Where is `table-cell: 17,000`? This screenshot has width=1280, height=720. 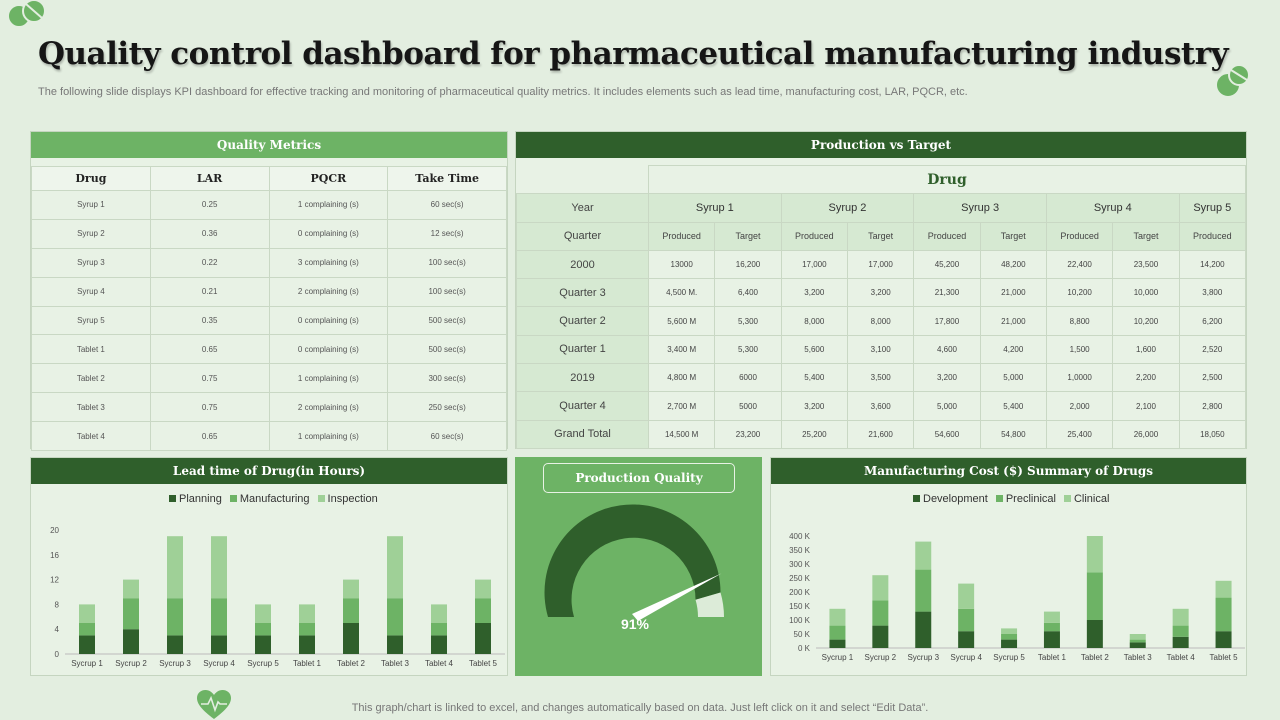
table-cell: 17,000 is located at coordinates (814, 264).